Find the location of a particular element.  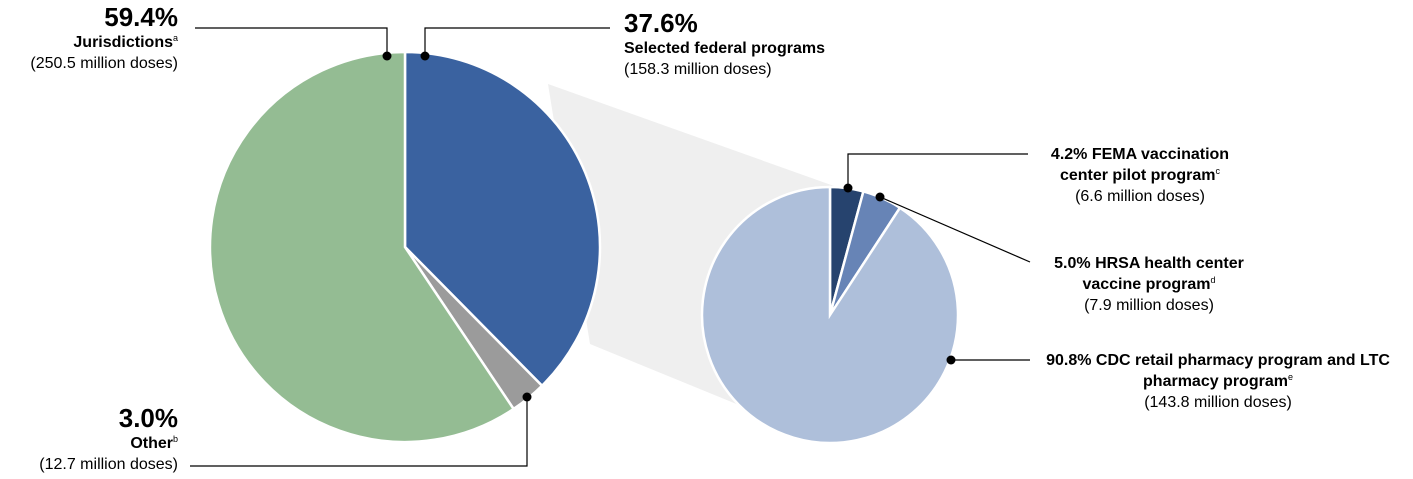

percent-label: 37.6% is located at coordinates (661, 23).